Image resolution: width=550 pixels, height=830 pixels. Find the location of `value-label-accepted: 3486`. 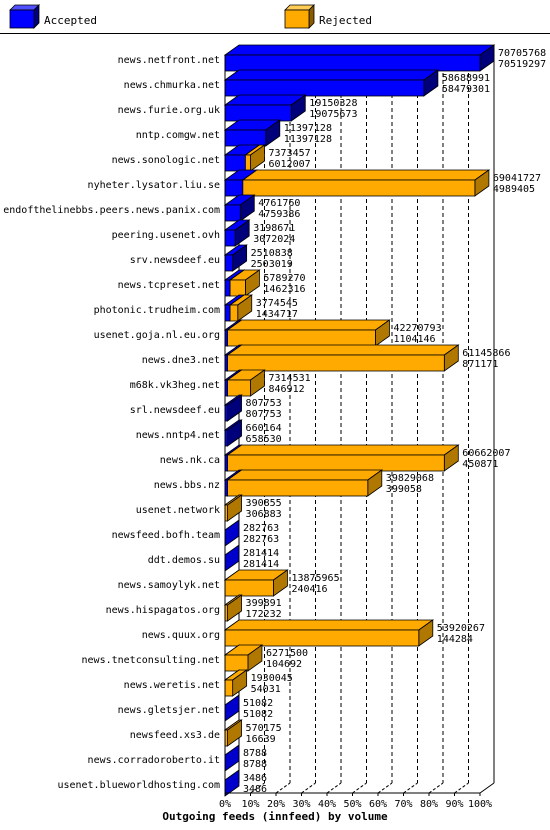

value-label-accepted: 3486 is located at coordinates (255, 789).